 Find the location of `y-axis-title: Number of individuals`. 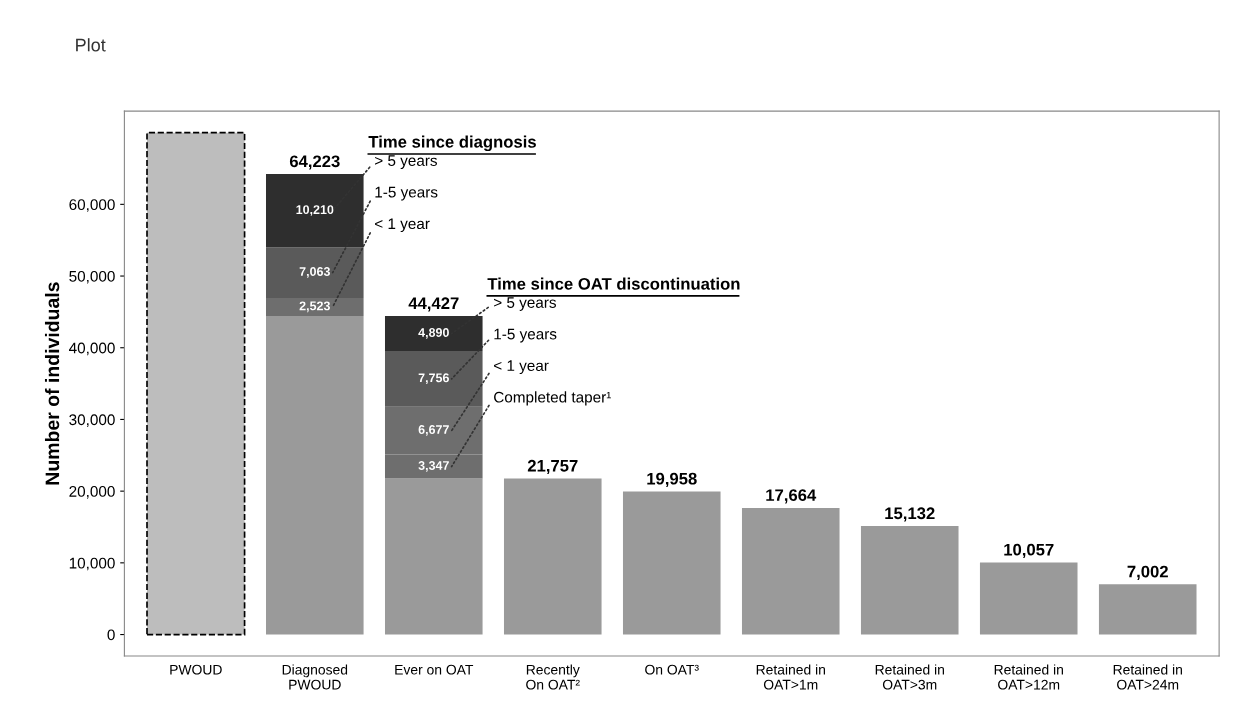

y-axis-title: Number of individuals is located at coordinates (52, 383).